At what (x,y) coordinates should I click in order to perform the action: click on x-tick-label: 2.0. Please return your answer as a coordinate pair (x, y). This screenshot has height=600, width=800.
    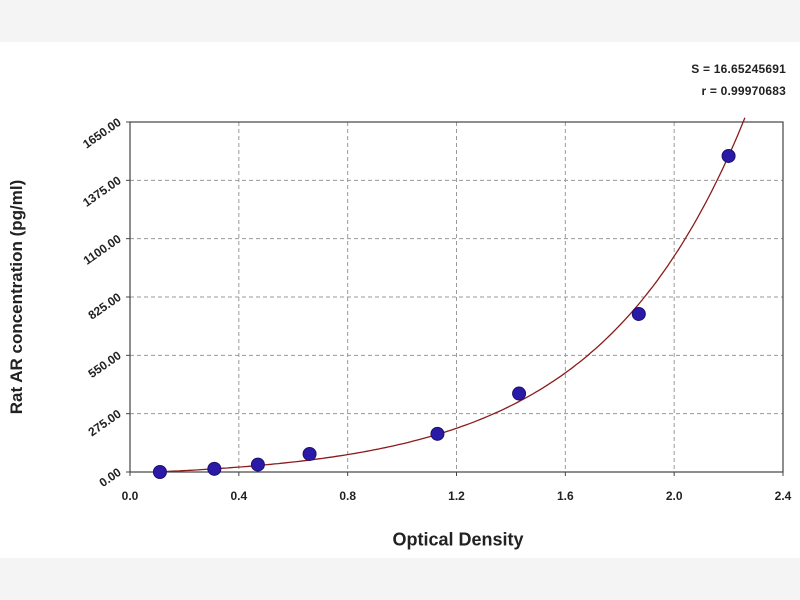
    Looking at the image, I should click on (674, 496).